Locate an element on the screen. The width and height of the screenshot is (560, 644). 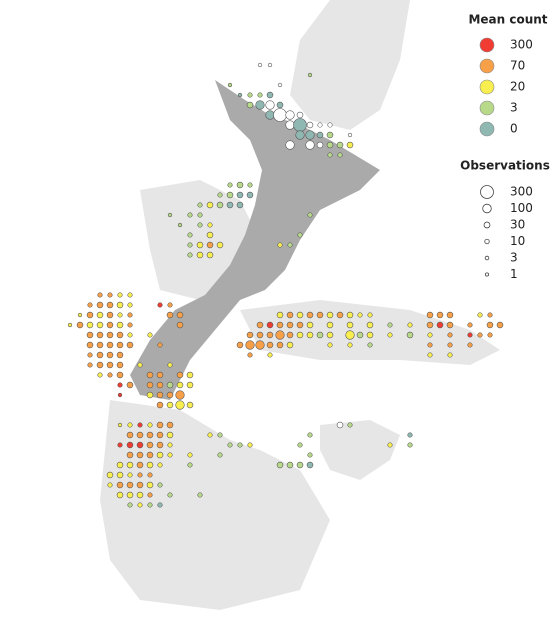
legend-label: 0 is located at coordinates (514, 129).